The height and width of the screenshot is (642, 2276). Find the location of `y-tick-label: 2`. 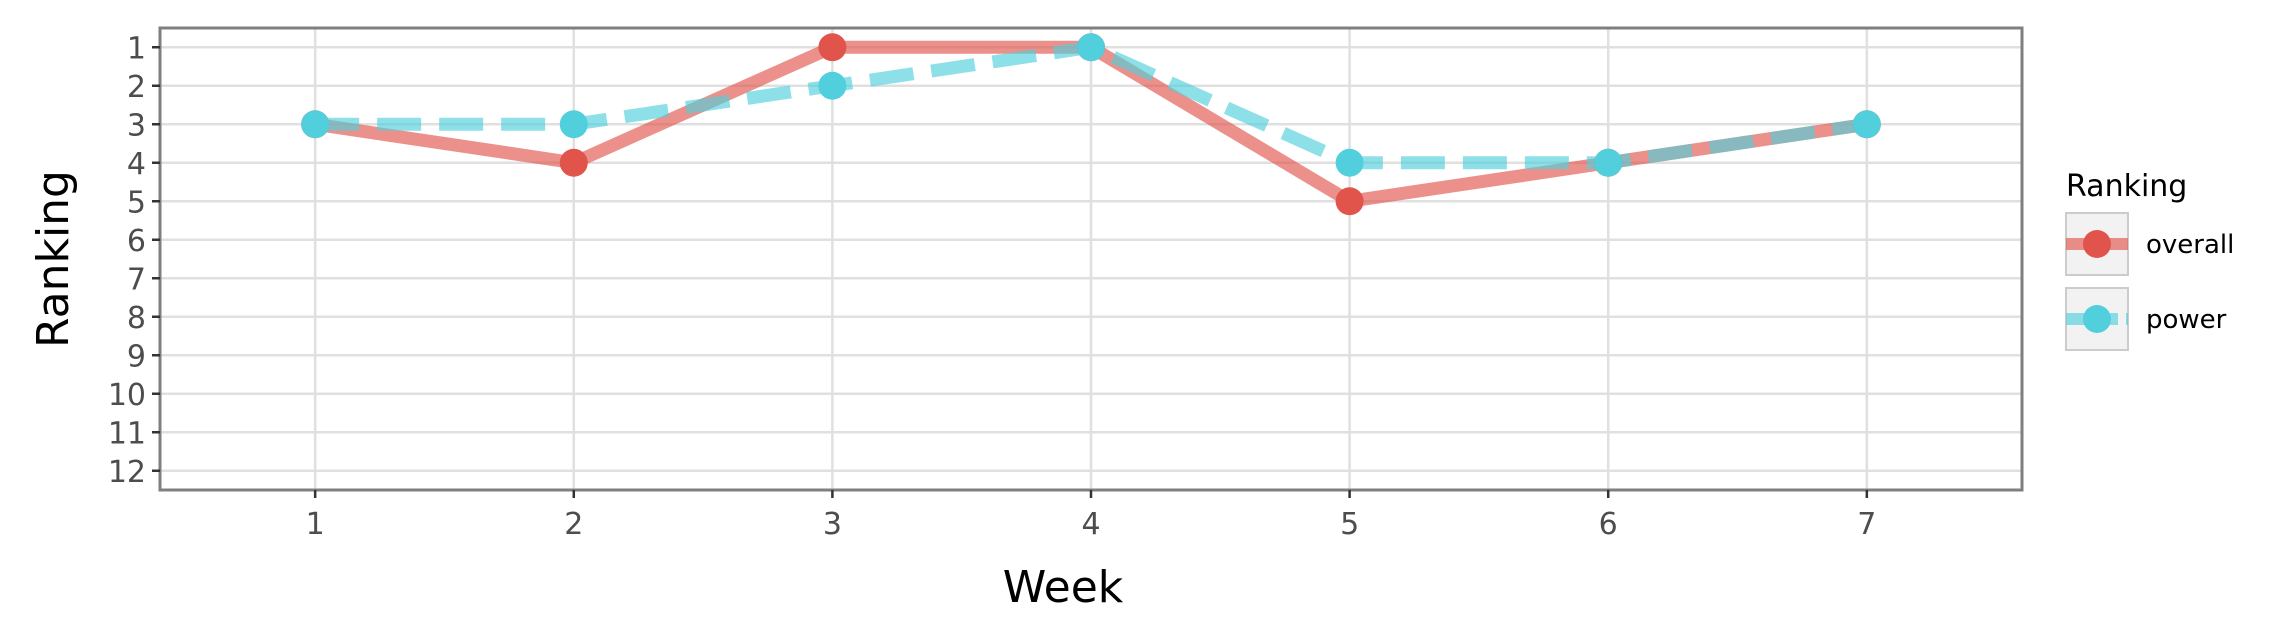

y-tick-label: 2 is located at coordinates (136, 87).